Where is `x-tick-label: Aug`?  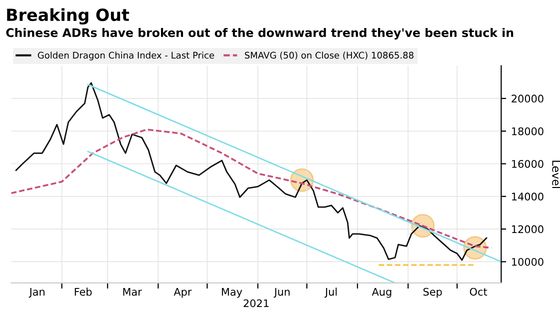
x-tick-label: Aug is located at coordinates (382, 293).